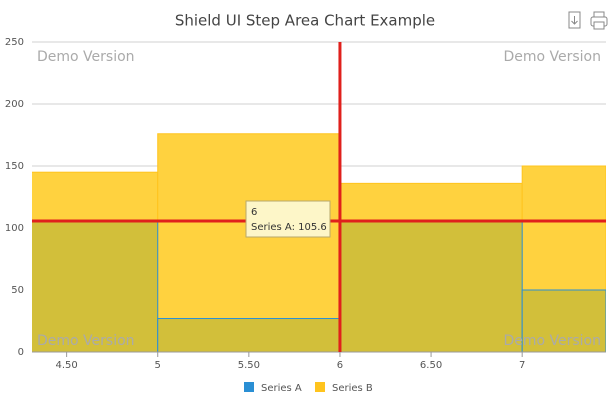  I want to click on y-tick-label: 50, so click(17, 290).